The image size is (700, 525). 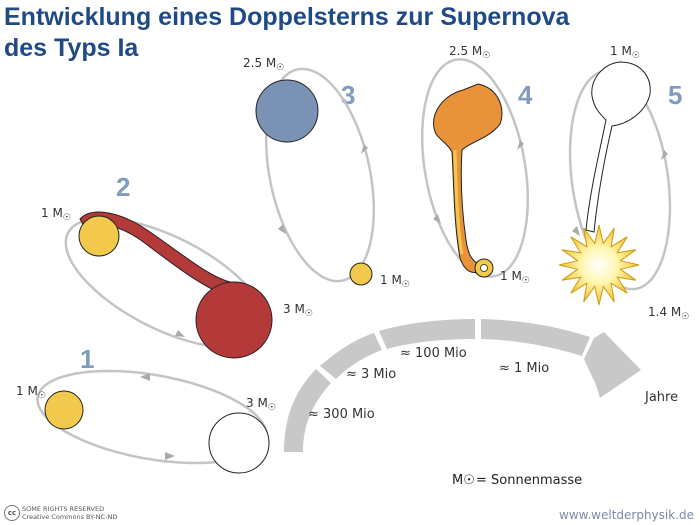 I want to click on timeline-label-1-mio: ≈ 1 Mio, so click(x=524, y=368).